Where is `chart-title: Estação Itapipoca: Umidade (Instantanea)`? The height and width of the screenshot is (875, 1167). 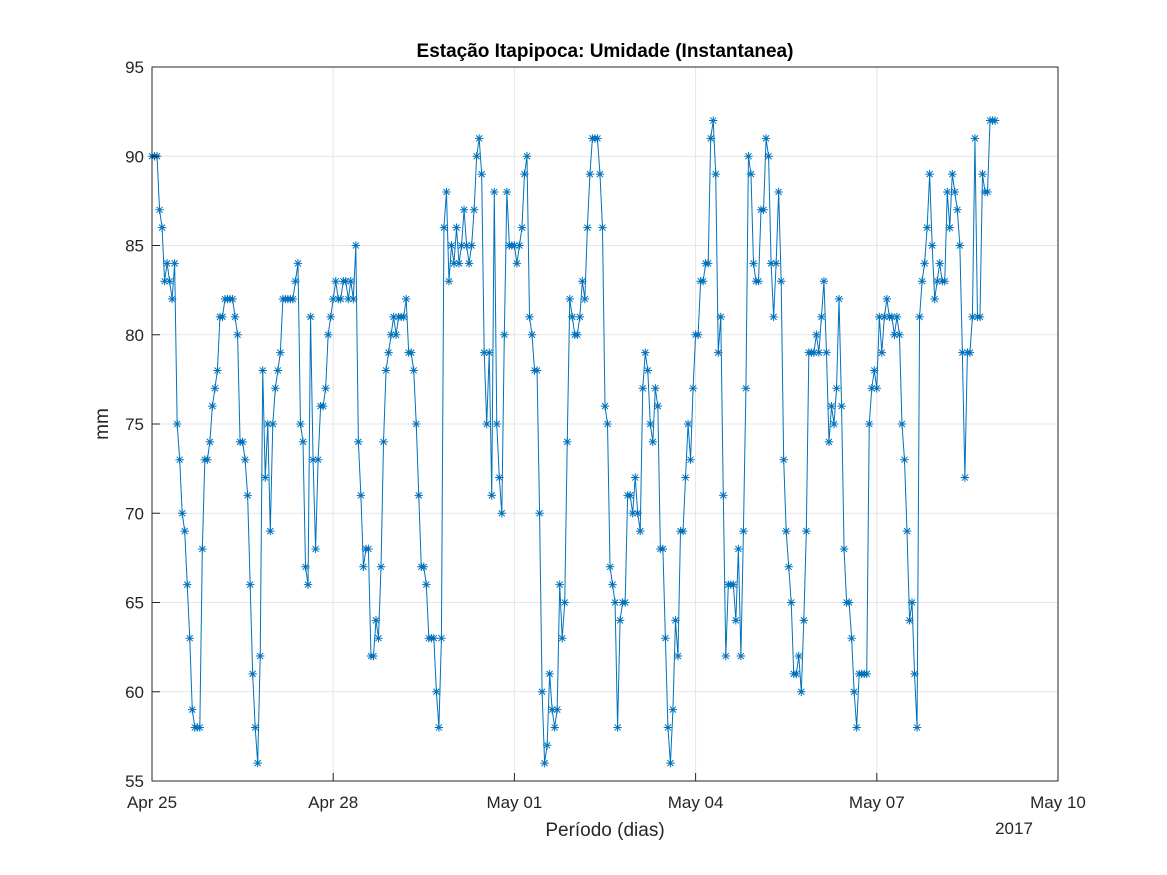 chart-title: Estação Itapipoca: Umidade (Instantanea) is located at coordinates (605, 51).